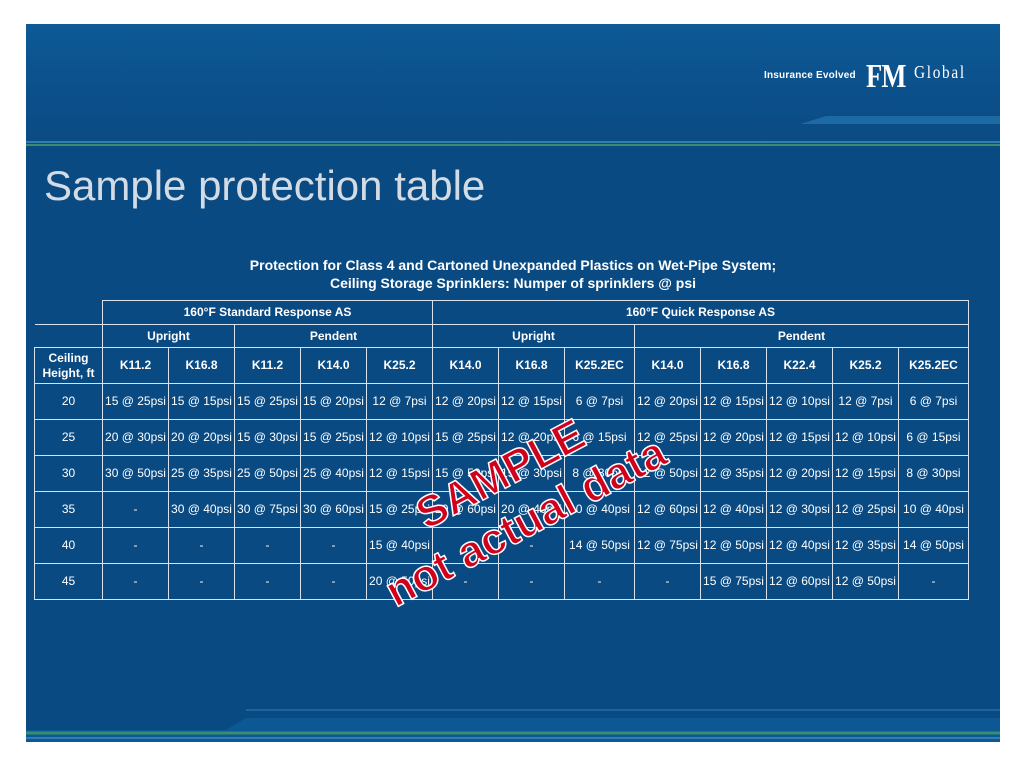 This screenshot has width=1024, height=768. Describe the element at coordinates (267, 312) in the screenshot. I see `group-header-standard: 160°F Standard Response AS` at that location.